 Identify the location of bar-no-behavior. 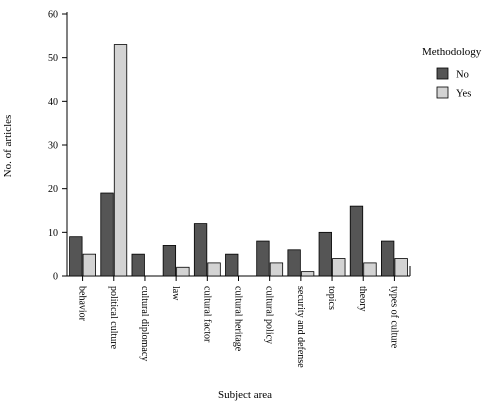
(76, 256).